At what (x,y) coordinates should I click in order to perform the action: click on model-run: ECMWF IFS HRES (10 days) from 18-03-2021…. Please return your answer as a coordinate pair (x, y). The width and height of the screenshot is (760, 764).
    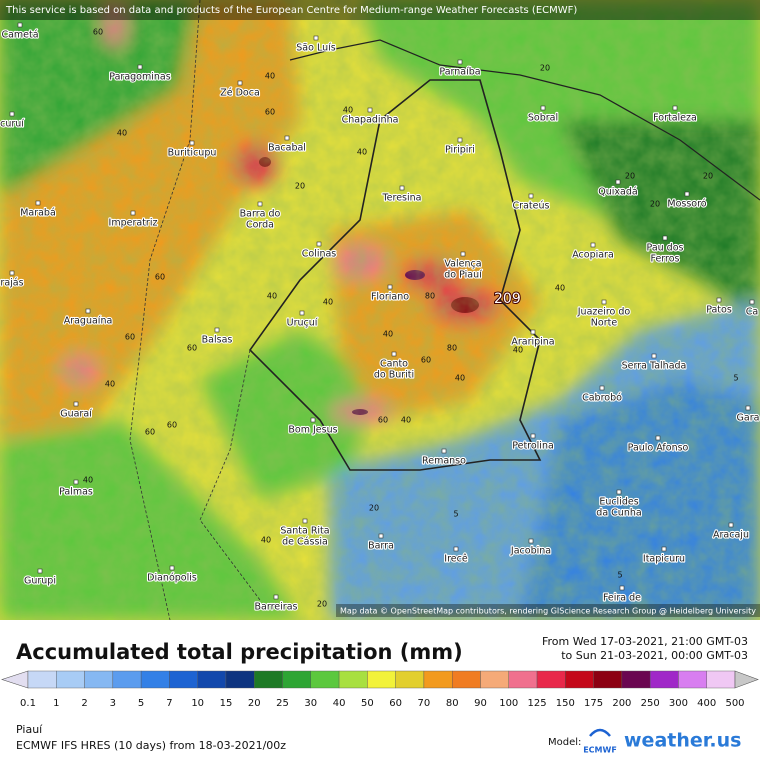
    Looking at the image, I should click on (151, 745).